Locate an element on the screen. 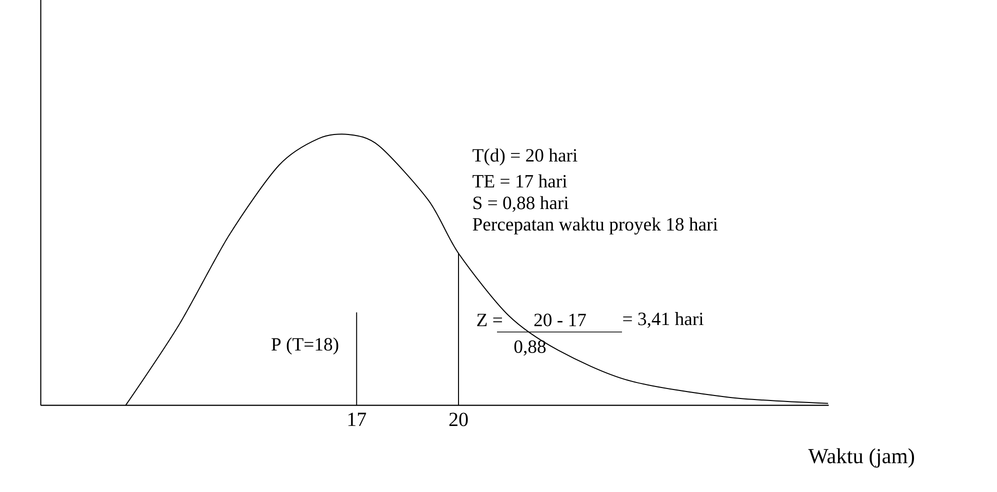 The image size is (997, 492). annotation: P (T=18) is located at coordinates (305, 346).